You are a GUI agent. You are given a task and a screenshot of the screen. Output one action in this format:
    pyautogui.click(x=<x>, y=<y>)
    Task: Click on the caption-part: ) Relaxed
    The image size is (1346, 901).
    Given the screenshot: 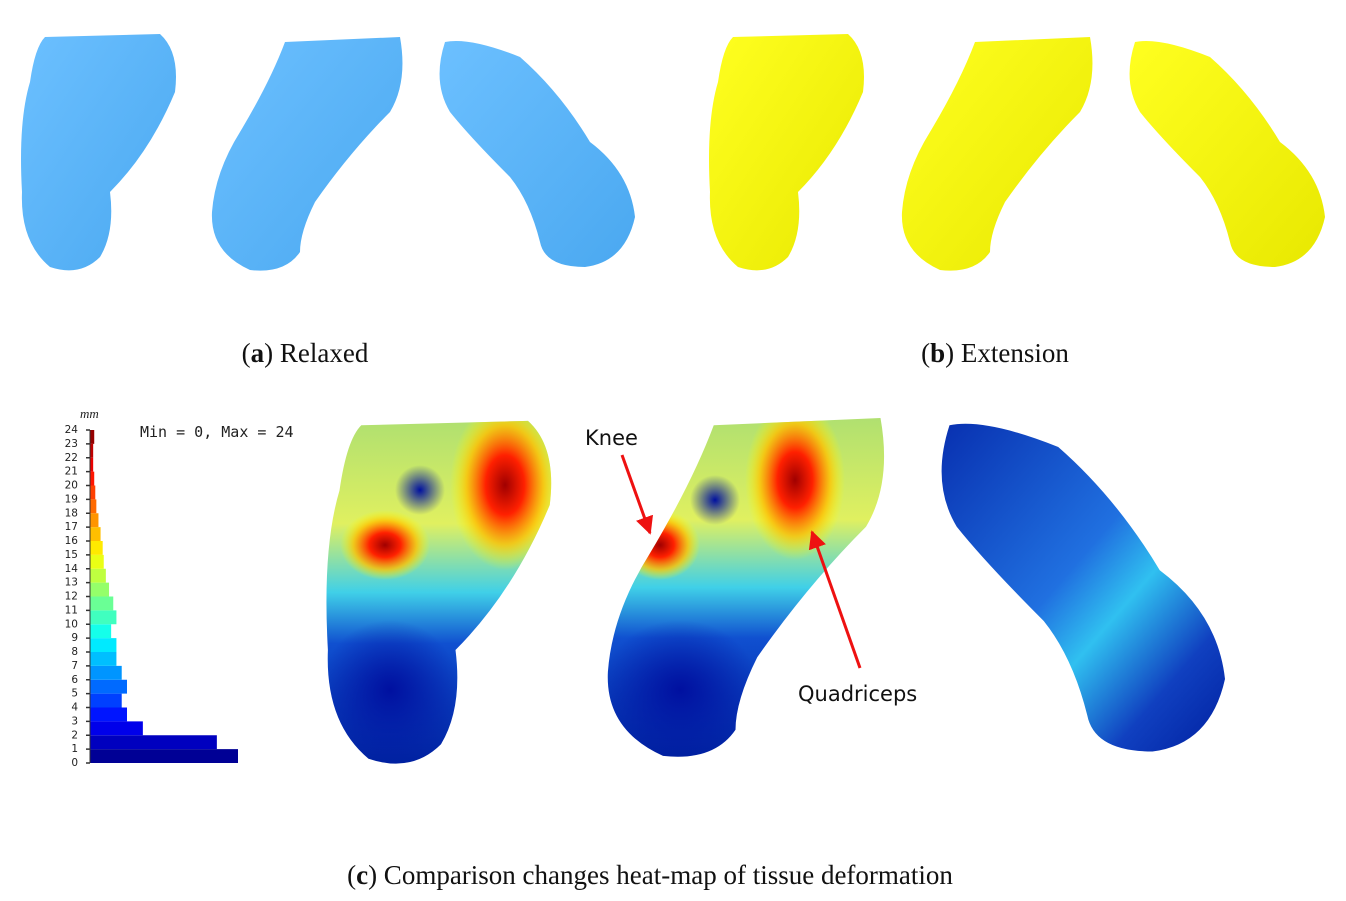 What is the action you would take?
    pyautogui.click(x=316, y=353)
    